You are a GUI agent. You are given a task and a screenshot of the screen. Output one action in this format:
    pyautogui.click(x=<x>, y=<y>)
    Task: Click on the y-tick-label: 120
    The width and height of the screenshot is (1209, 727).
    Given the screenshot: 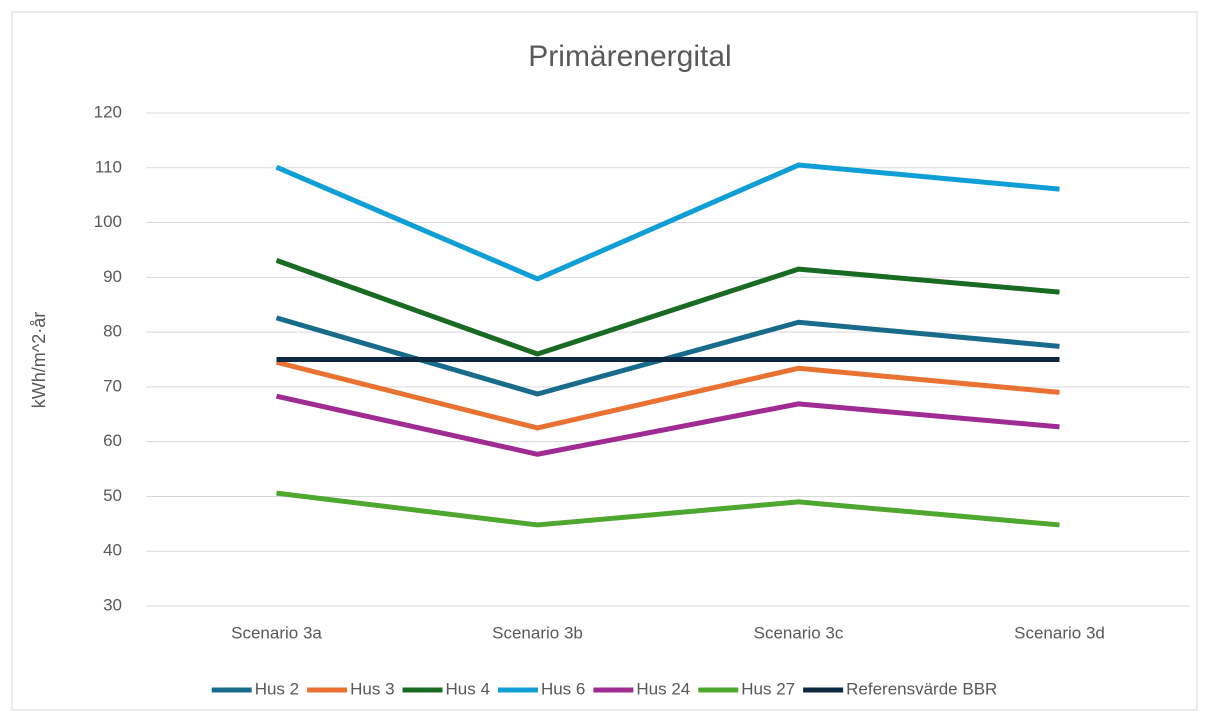 What is the action you would take?
    pyautogui.click(x=108, y=111)
    